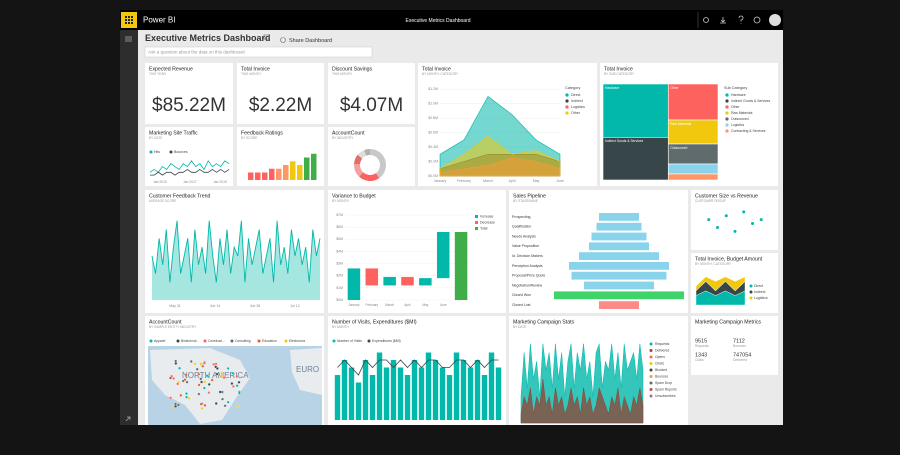 Image resolution: width=900 pixels, height=455 pixels. What do you see at coordinates (371, 105) in the screenshot?
I see `kpi-value: $4.07M` at bounding box center [371, 105].